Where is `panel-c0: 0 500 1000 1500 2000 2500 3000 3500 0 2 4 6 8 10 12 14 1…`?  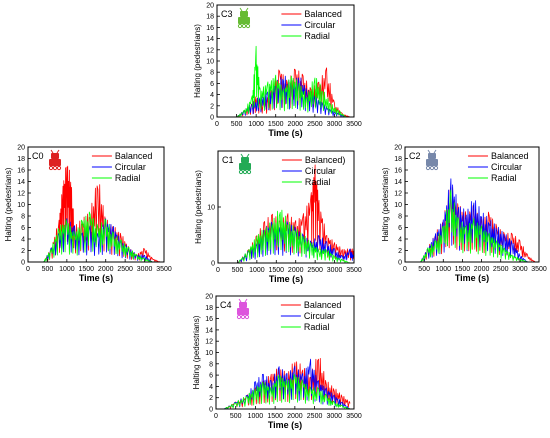 panel-c0: 0 500 1000 1500 2000 2500 3000 3500 0 2 4 6 8 10 12 14 1… is located at coordinates (88, 214).